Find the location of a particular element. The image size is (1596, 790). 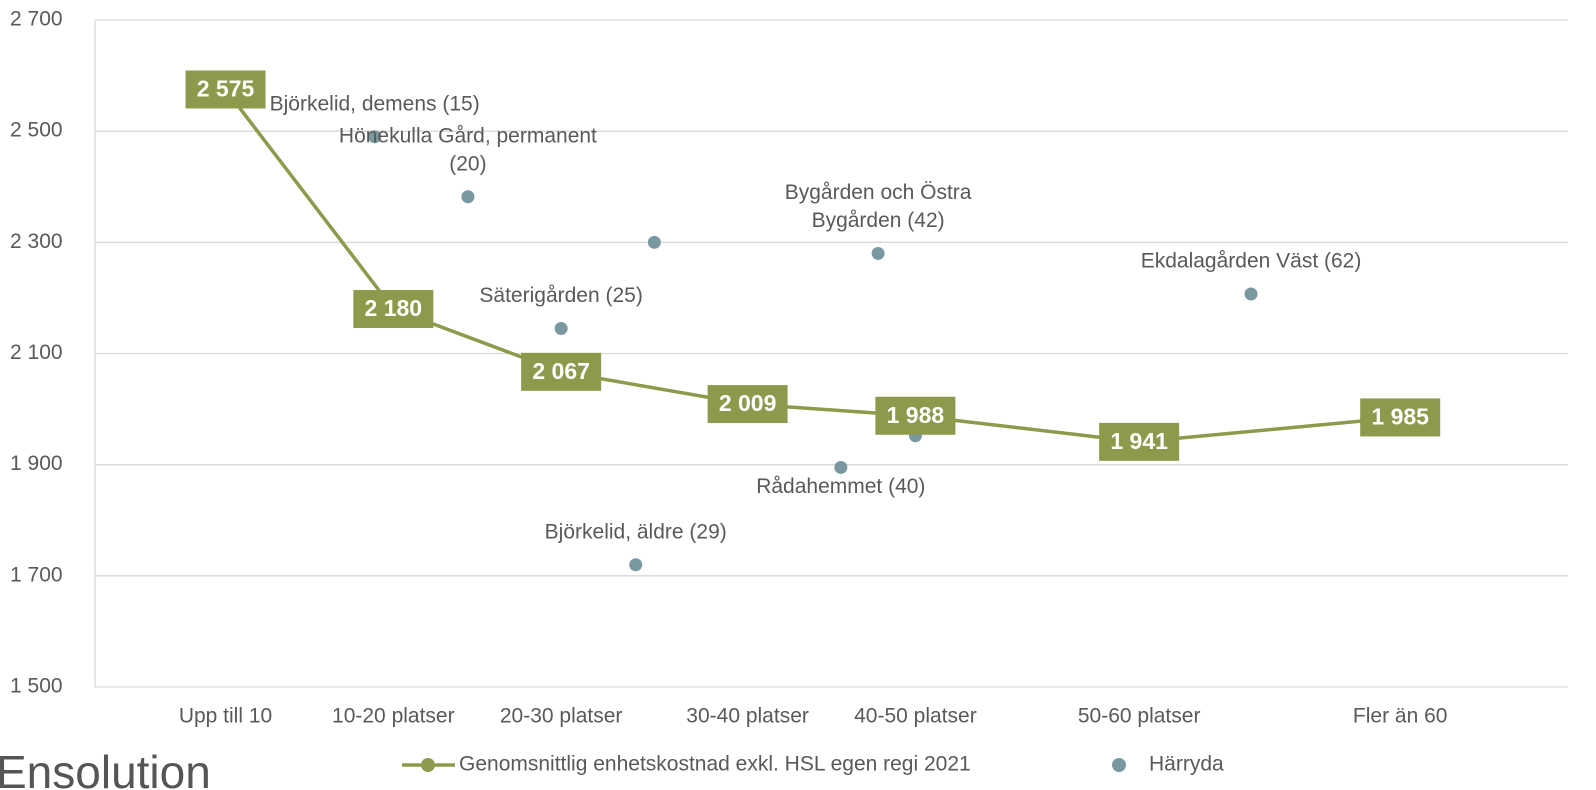

point-label: (20) is located at coordinates (467, 163).